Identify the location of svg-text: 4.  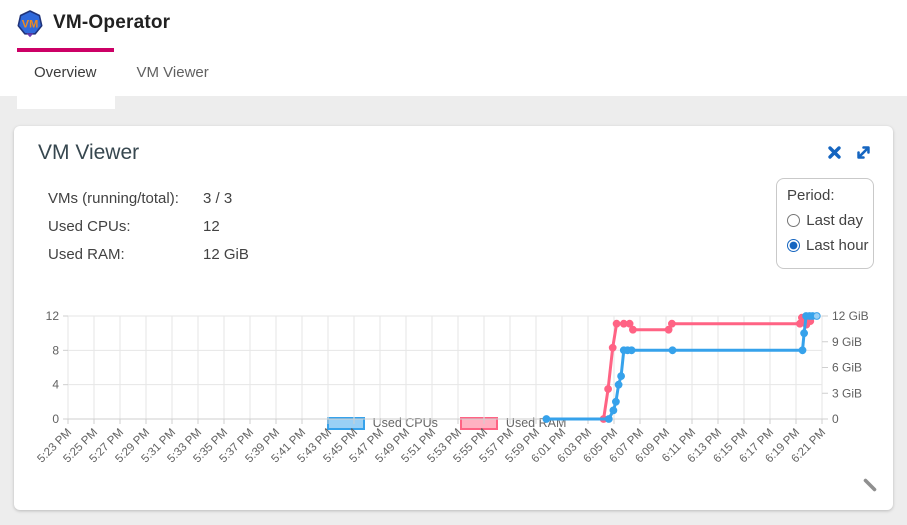
(55, 385).